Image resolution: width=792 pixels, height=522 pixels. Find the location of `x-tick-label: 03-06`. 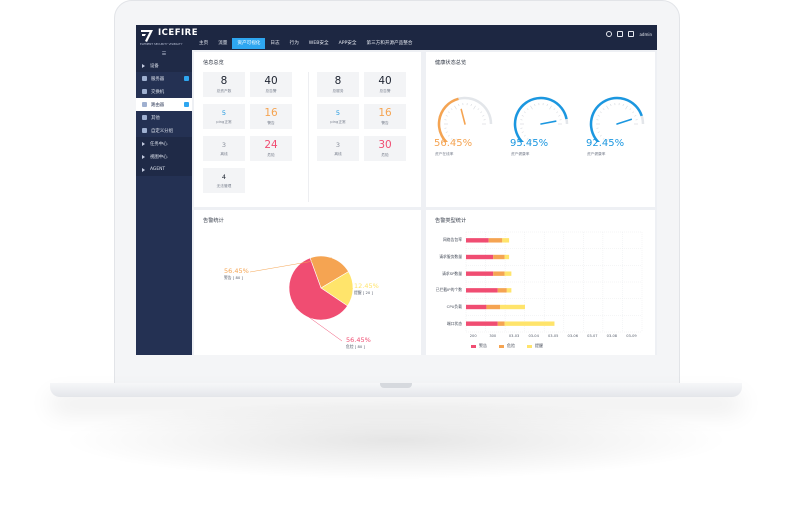

x-tick-label: 03-06 is located at coordinates (572, 336).